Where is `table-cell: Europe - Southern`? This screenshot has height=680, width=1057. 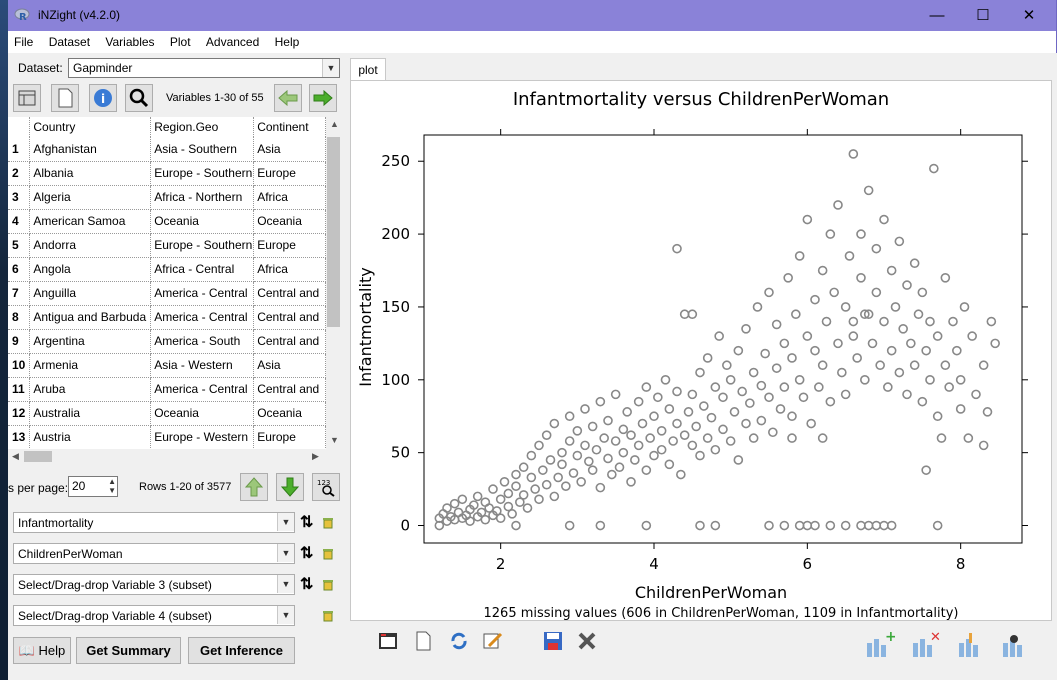
table-cell: Europe - Southern is located at coordinates (202, 245).